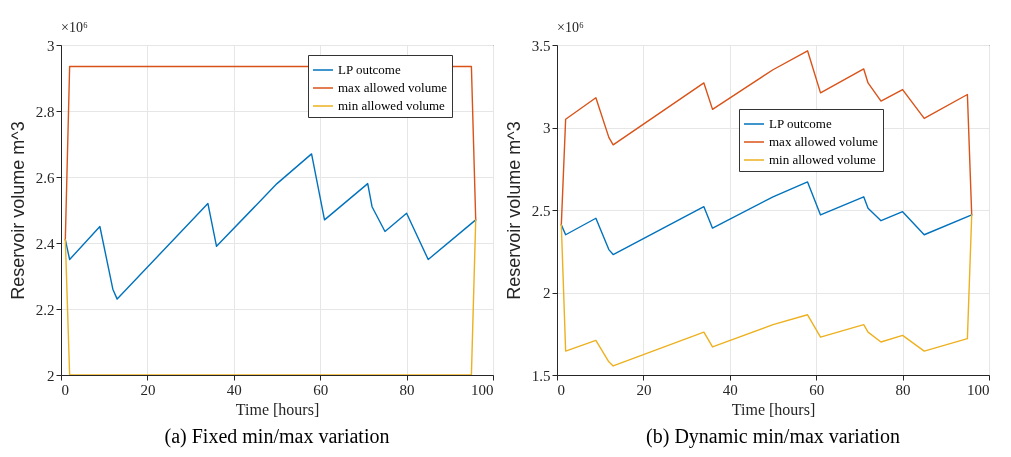  Describe the element at coordinates (45, 309) in the screenshot. I see `y-tick-label: 2.2` at that location.